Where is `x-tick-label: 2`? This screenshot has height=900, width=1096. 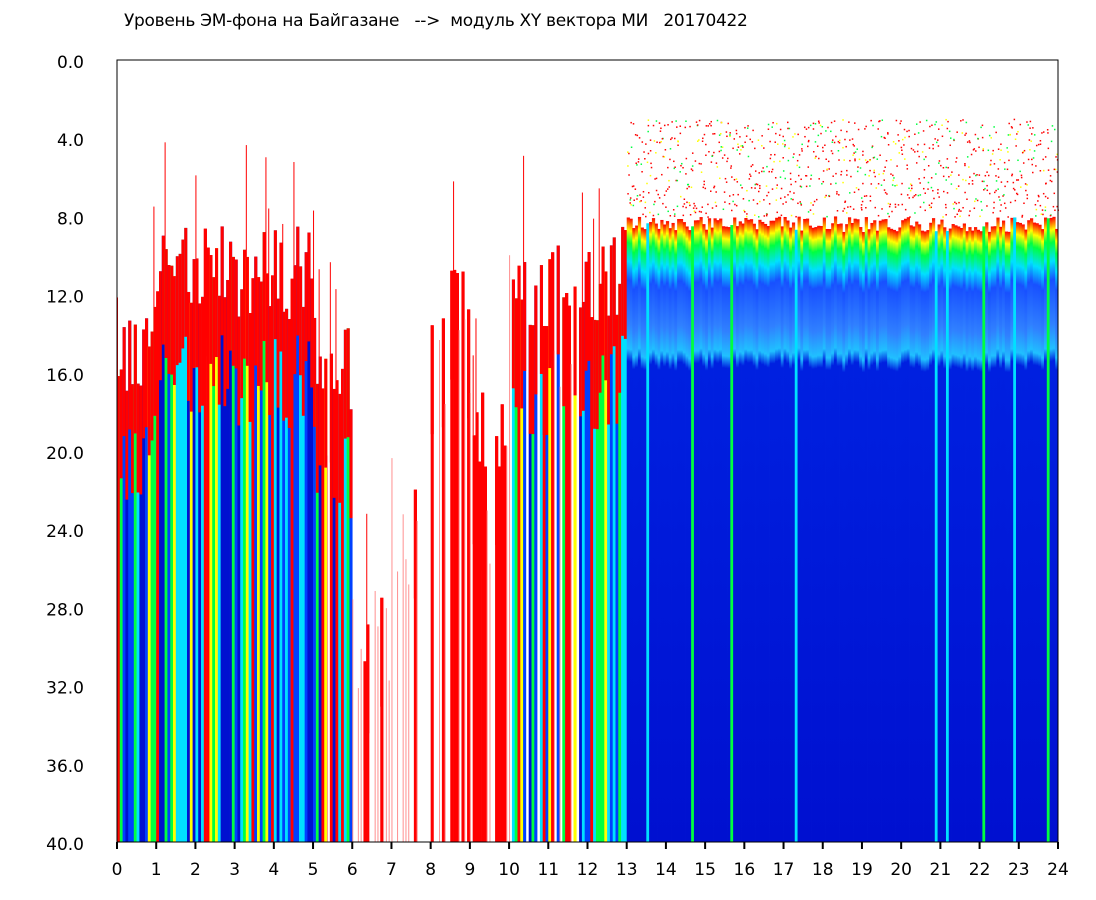
x-tick-label: 2 is located at coordinates (195, 870).